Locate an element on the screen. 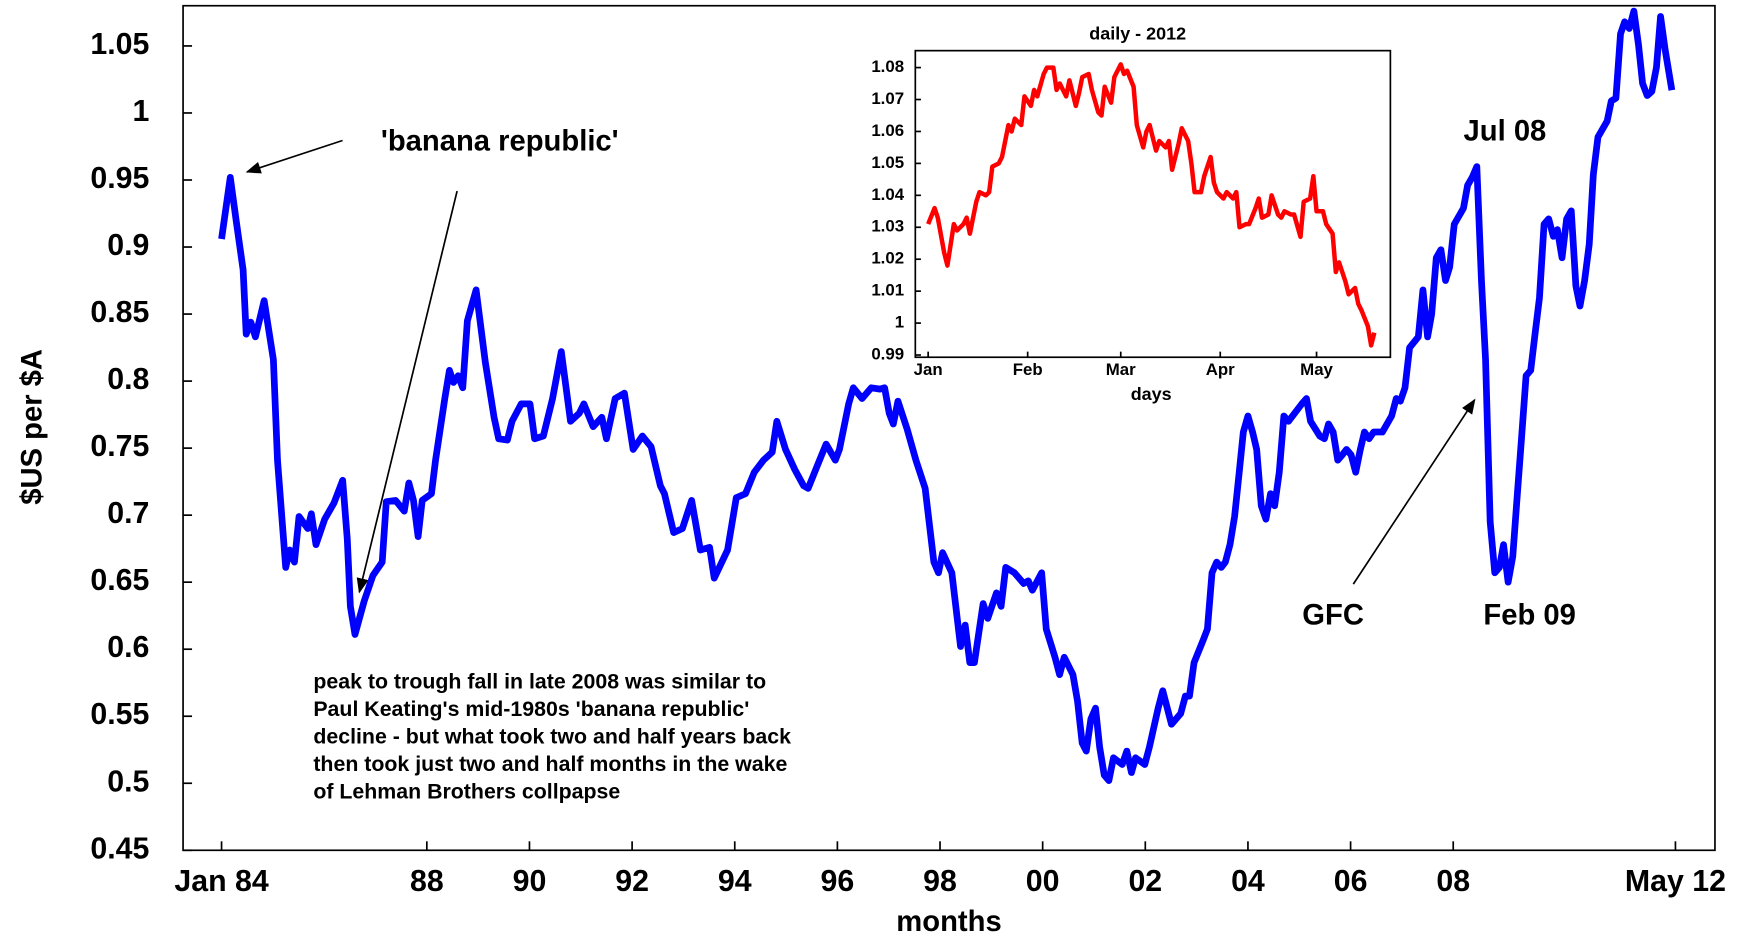 The width and height of the screenshot is (1761, 938). y-tick-label: 0.7 is located at coordinates (128, 513).